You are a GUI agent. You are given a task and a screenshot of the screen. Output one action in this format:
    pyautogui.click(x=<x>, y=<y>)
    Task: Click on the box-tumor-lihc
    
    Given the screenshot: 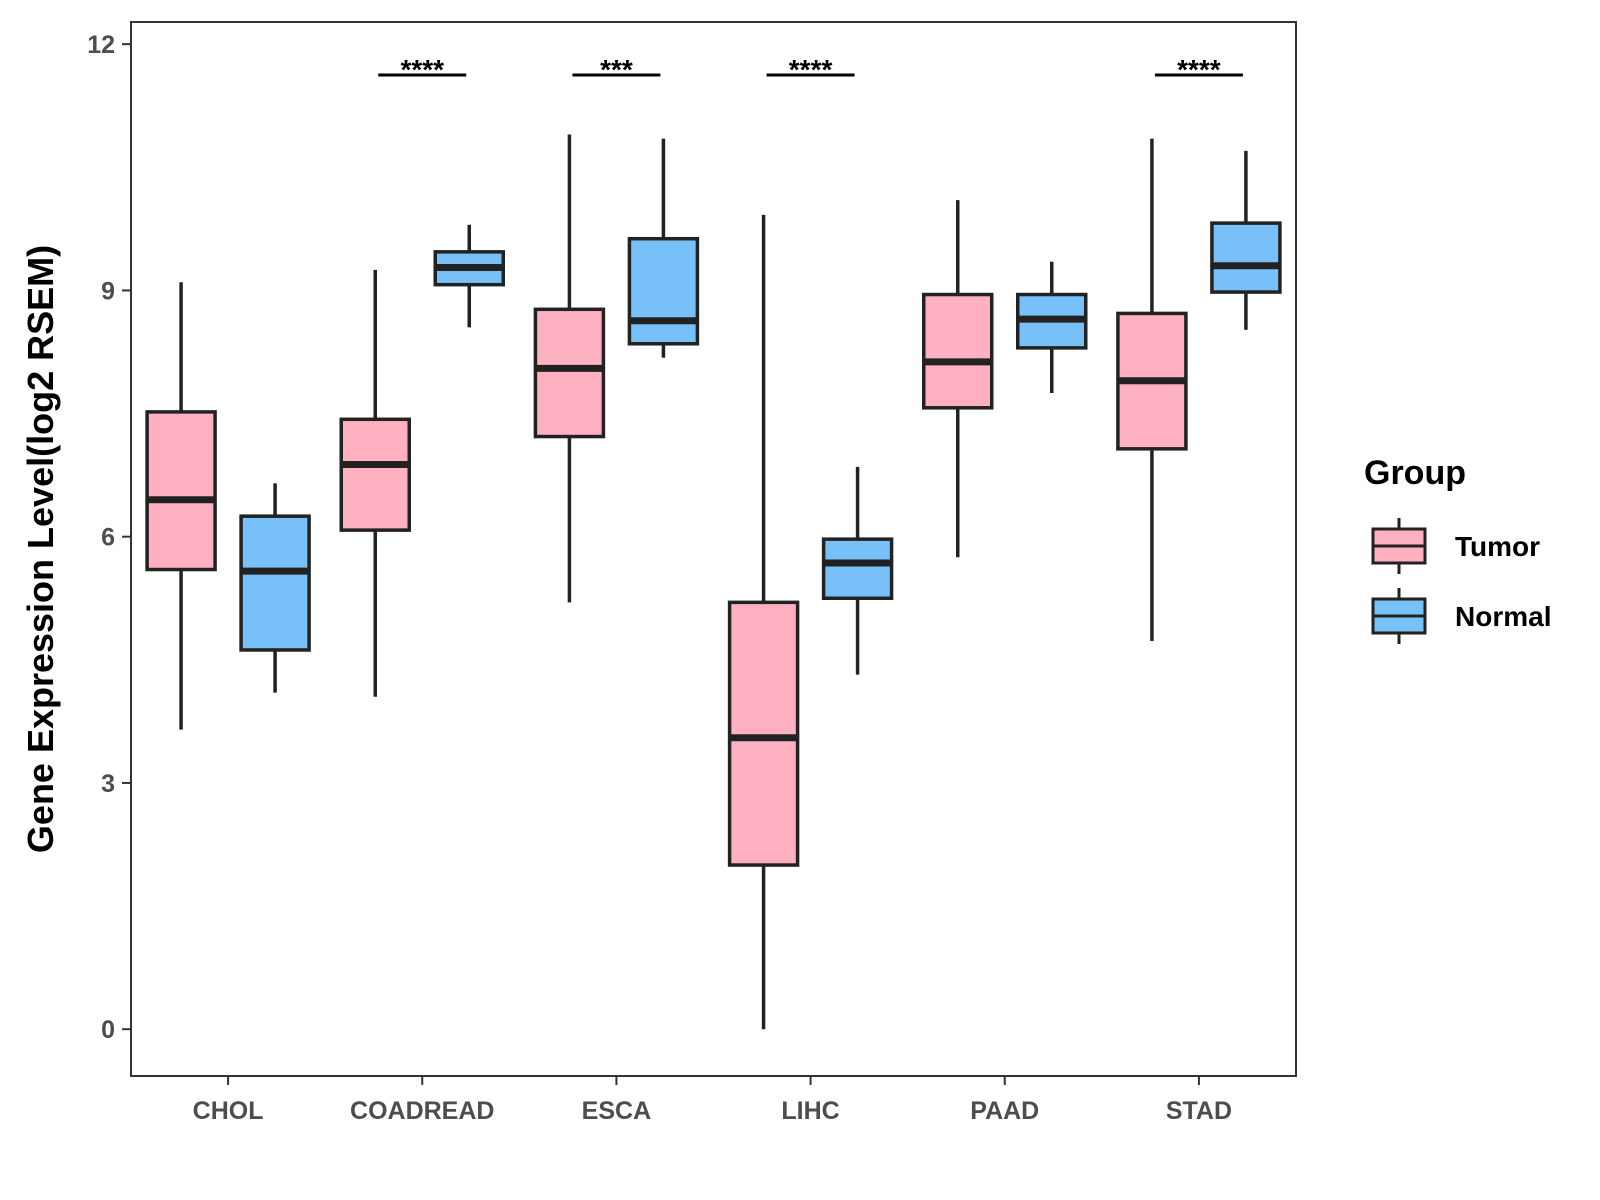 What is the action you would take?
    pyautogui.click(x=763, y=622)
    